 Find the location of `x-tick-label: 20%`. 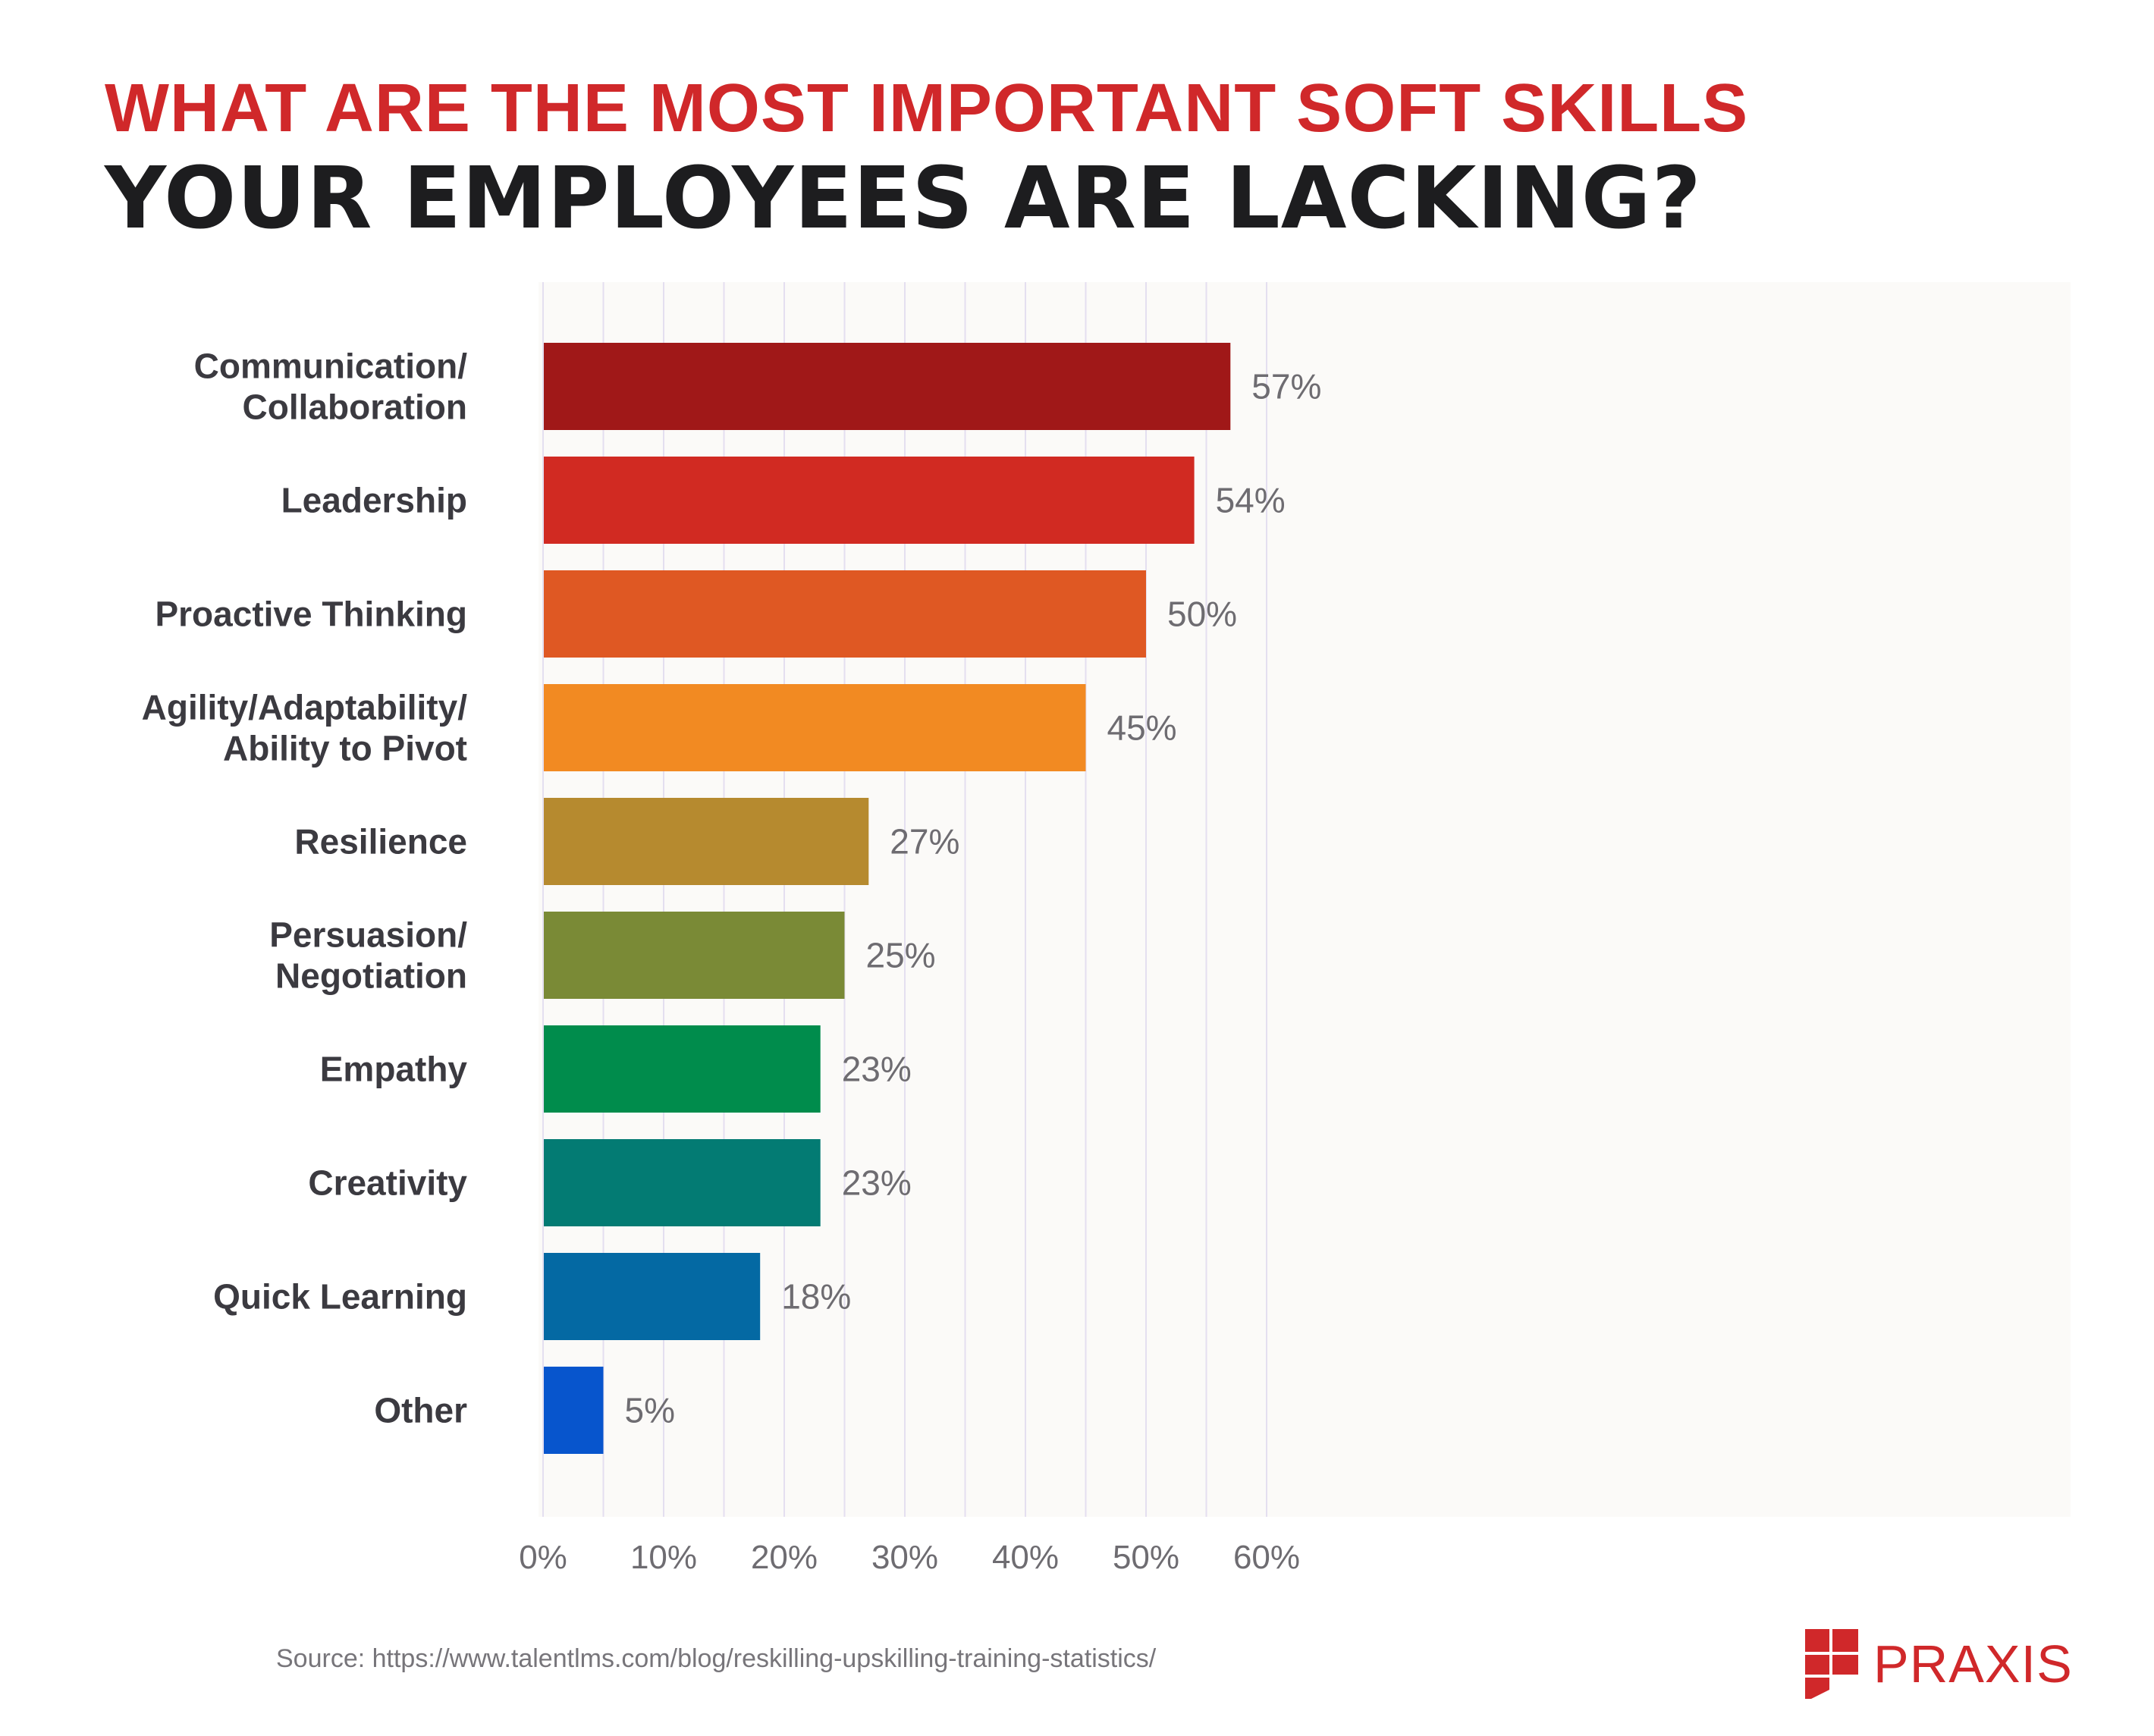

x-tick-label: 20% is located at coordinates (784, 1557).